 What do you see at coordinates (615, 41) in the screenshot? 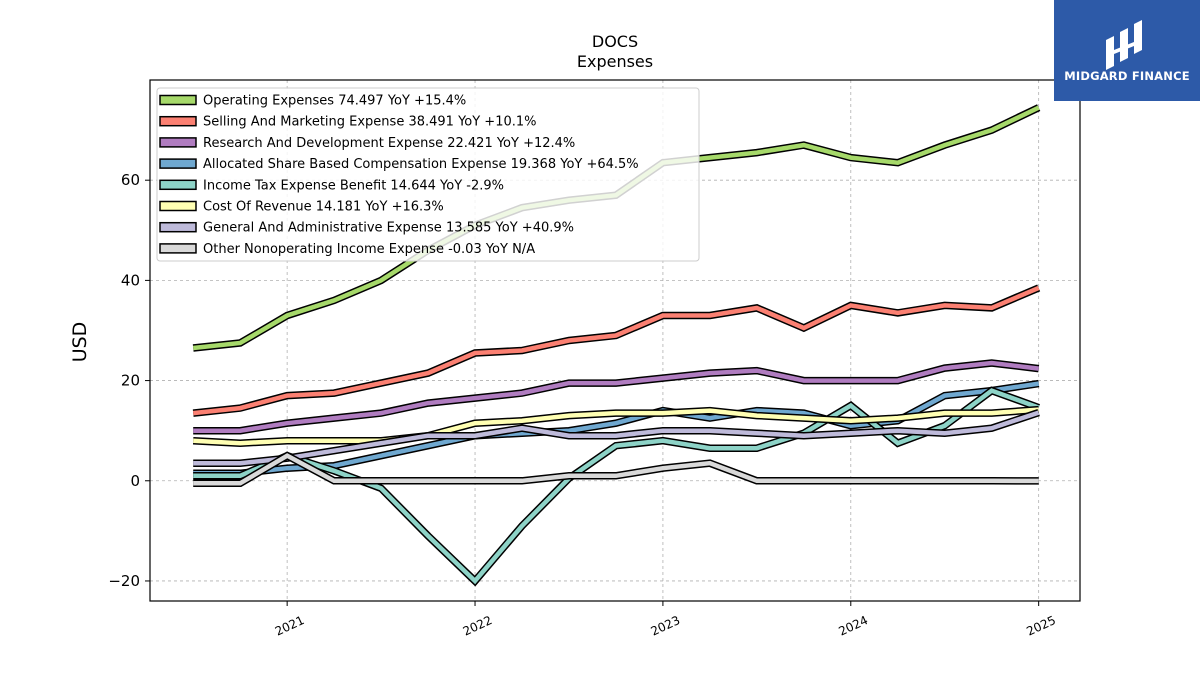
I see `chart-title: DOCS` at bounding box center [615, 41].